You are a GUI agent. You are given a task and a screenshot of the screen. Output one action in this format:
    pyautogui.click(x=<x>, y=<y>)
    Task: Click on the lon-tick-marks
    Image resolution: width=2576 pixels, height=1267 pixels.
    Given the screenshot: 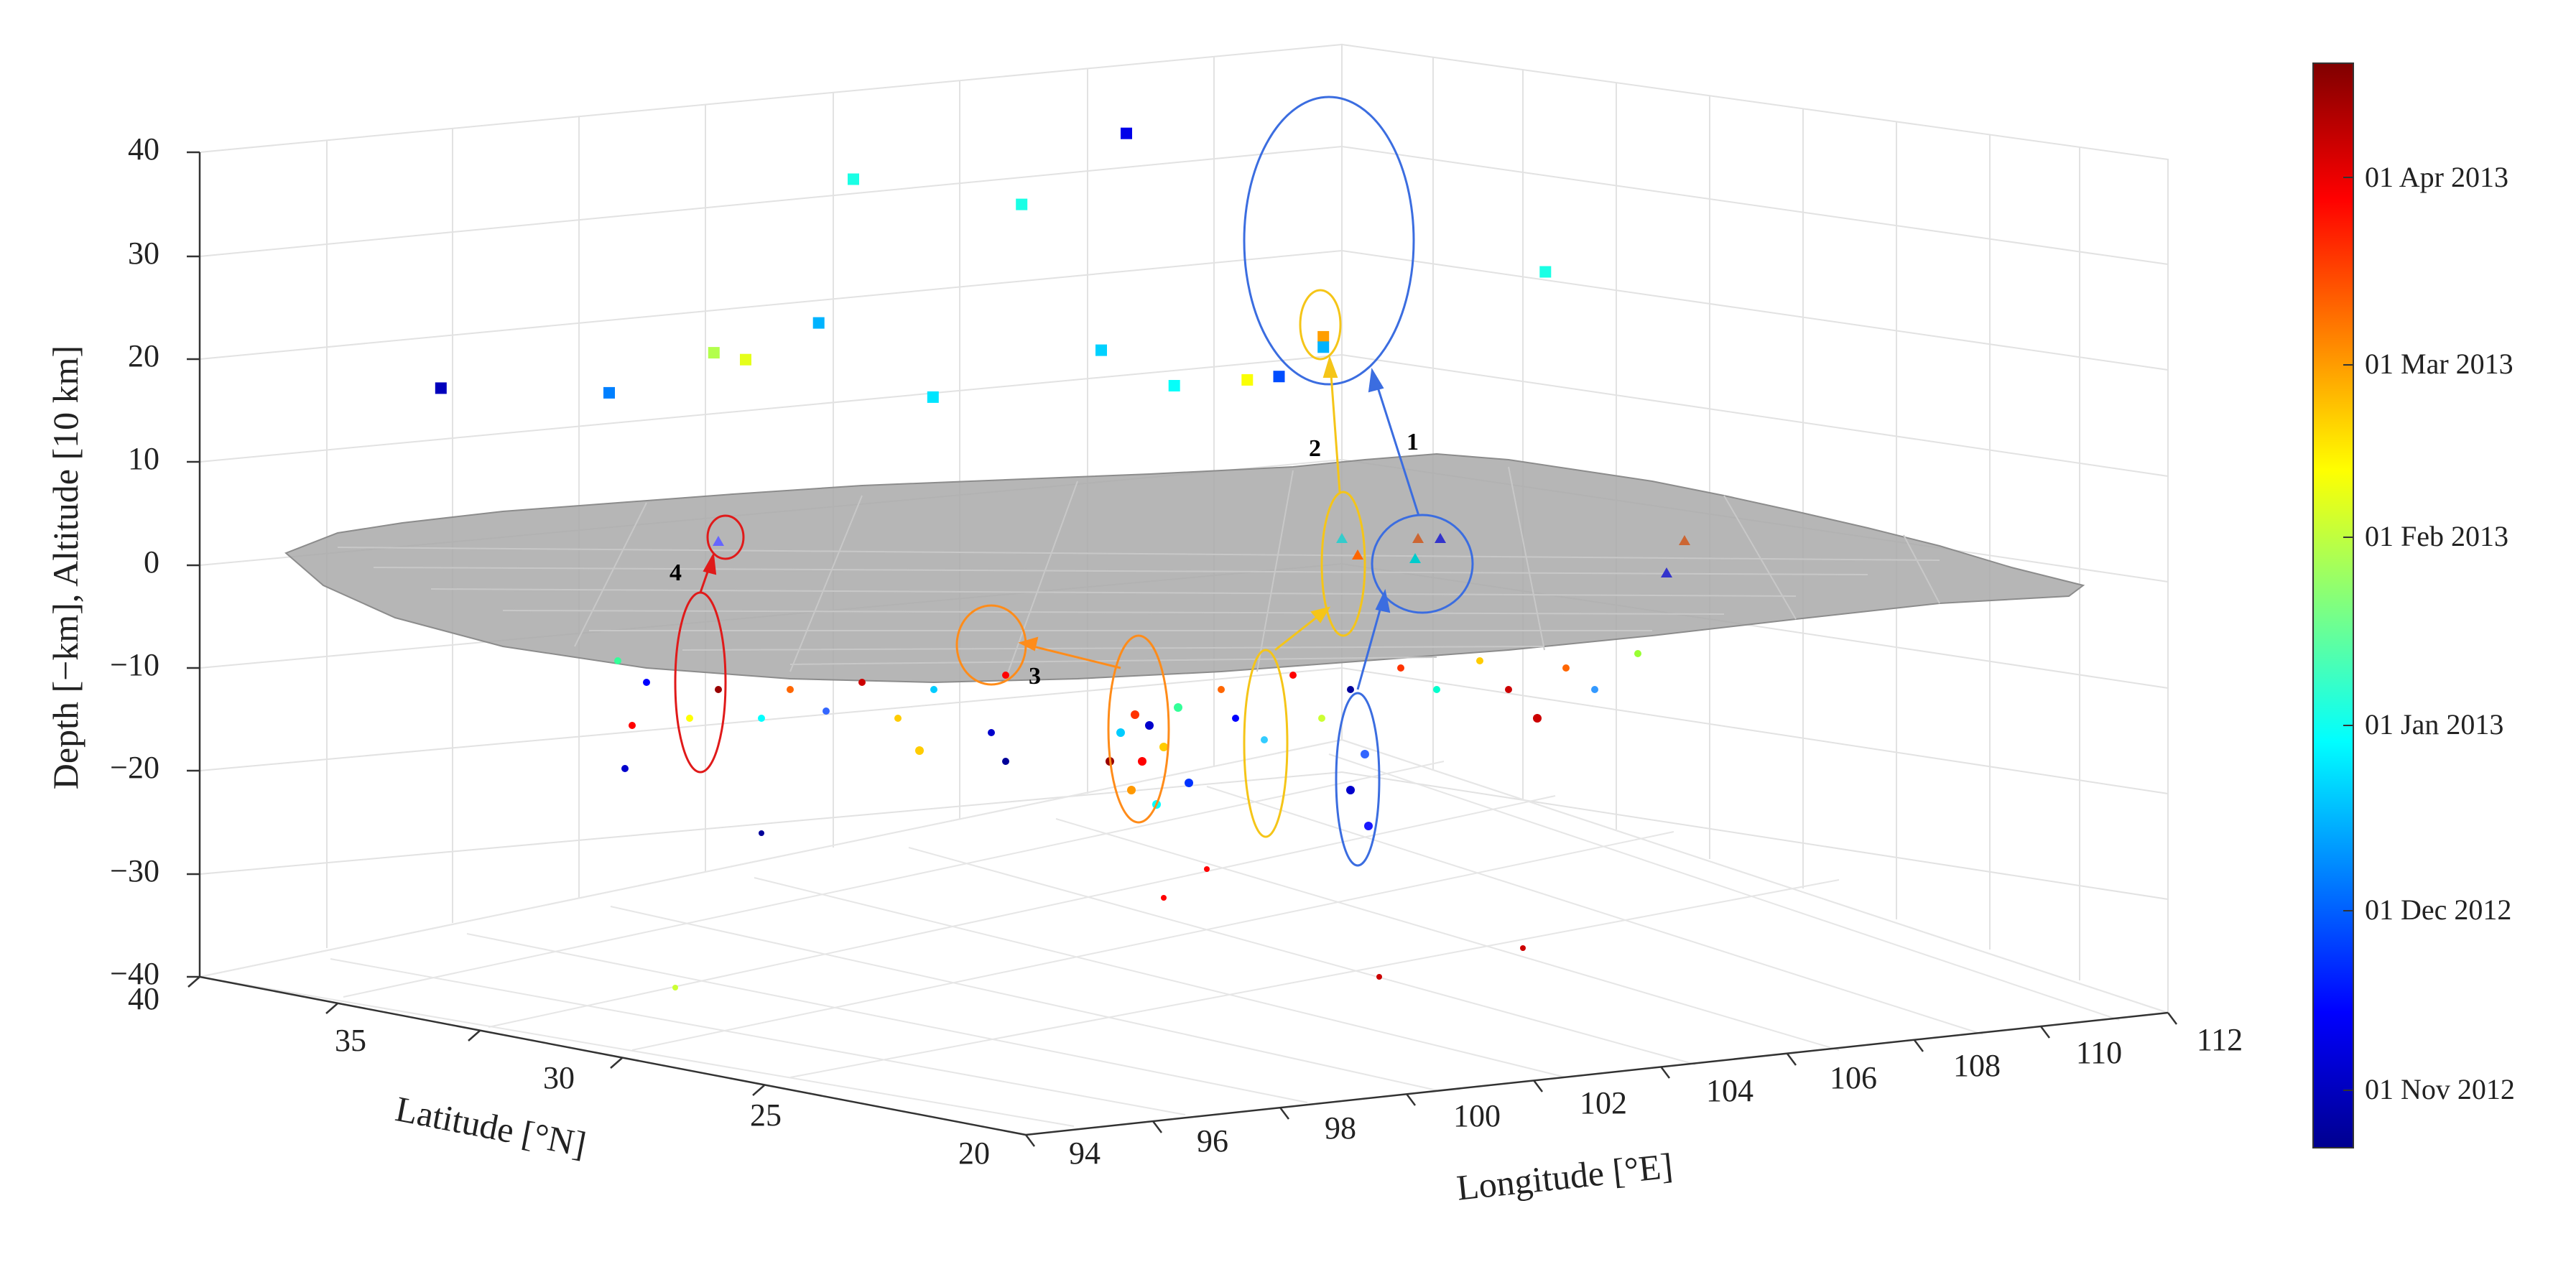 What is the action you would take?
    pyautogui.click(x=1601, y=1079)
    